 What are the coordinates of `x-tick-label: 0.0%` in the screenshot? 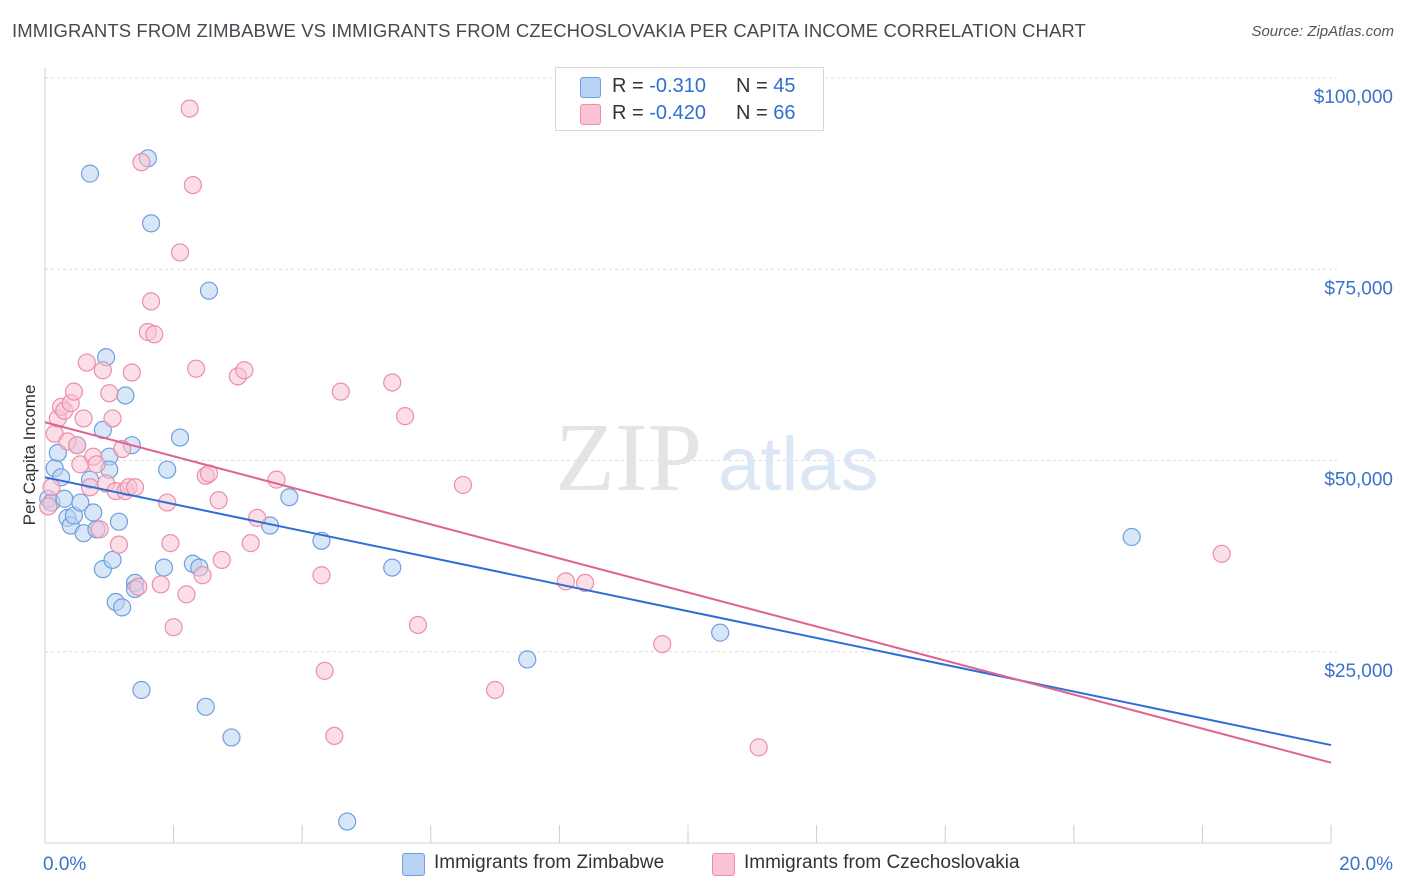 It's located at (64, 864).